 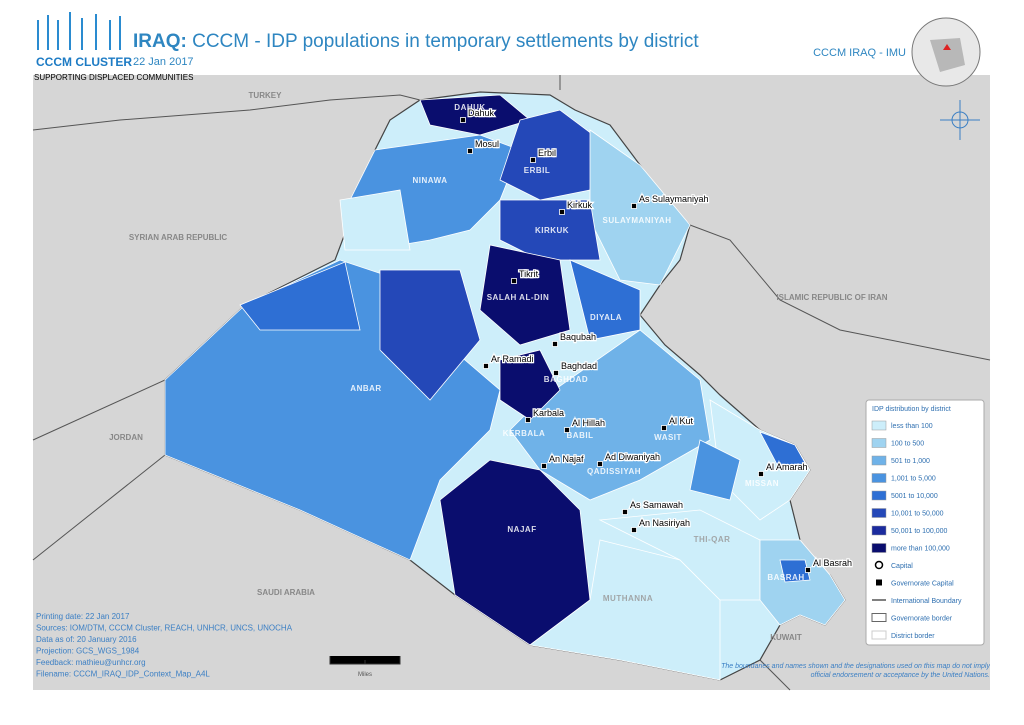 I want to click on legend-label: 10,001 to 50,000, so click(x=917, y=514).